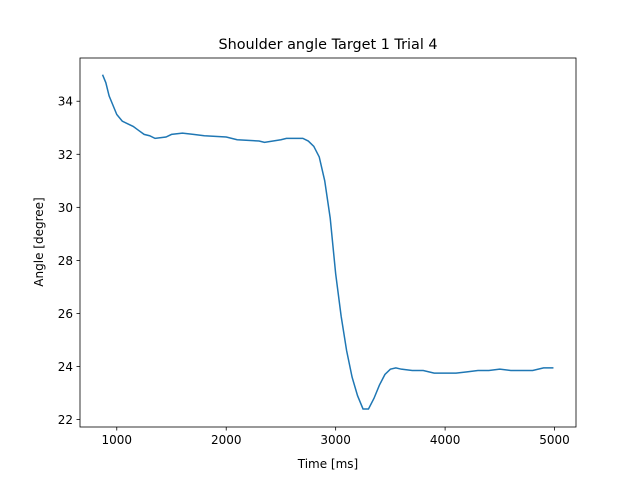 This screenshot has width=640, height=484. What do you see at coordinates (65, 314) in the screenshot?
I see `y-tick-label: 26` at bounding box center [65, 314].